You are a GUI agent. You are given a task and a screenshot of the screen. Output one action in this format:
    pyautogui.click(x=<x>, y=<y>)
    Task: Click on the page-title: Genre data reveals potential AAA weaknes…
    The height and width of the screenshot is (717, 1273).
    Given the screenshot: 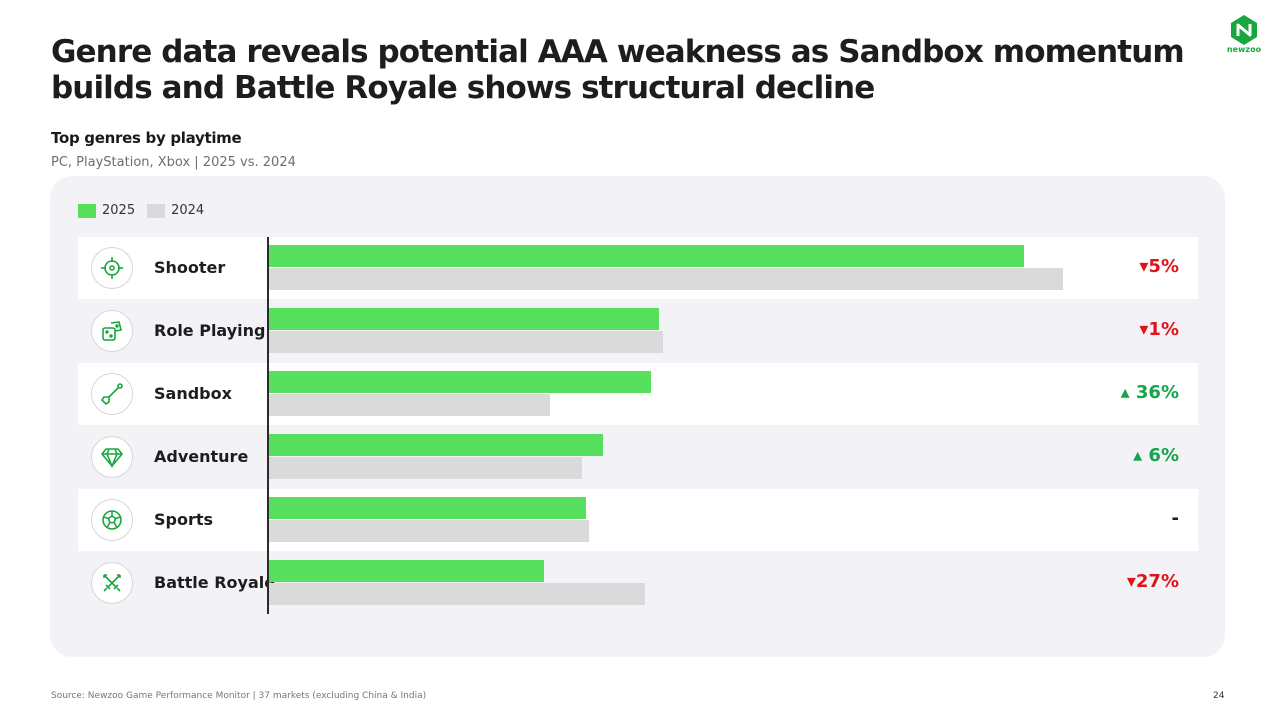 What is the action you would take?
    pyautogui.click(x=618, y=70)
    